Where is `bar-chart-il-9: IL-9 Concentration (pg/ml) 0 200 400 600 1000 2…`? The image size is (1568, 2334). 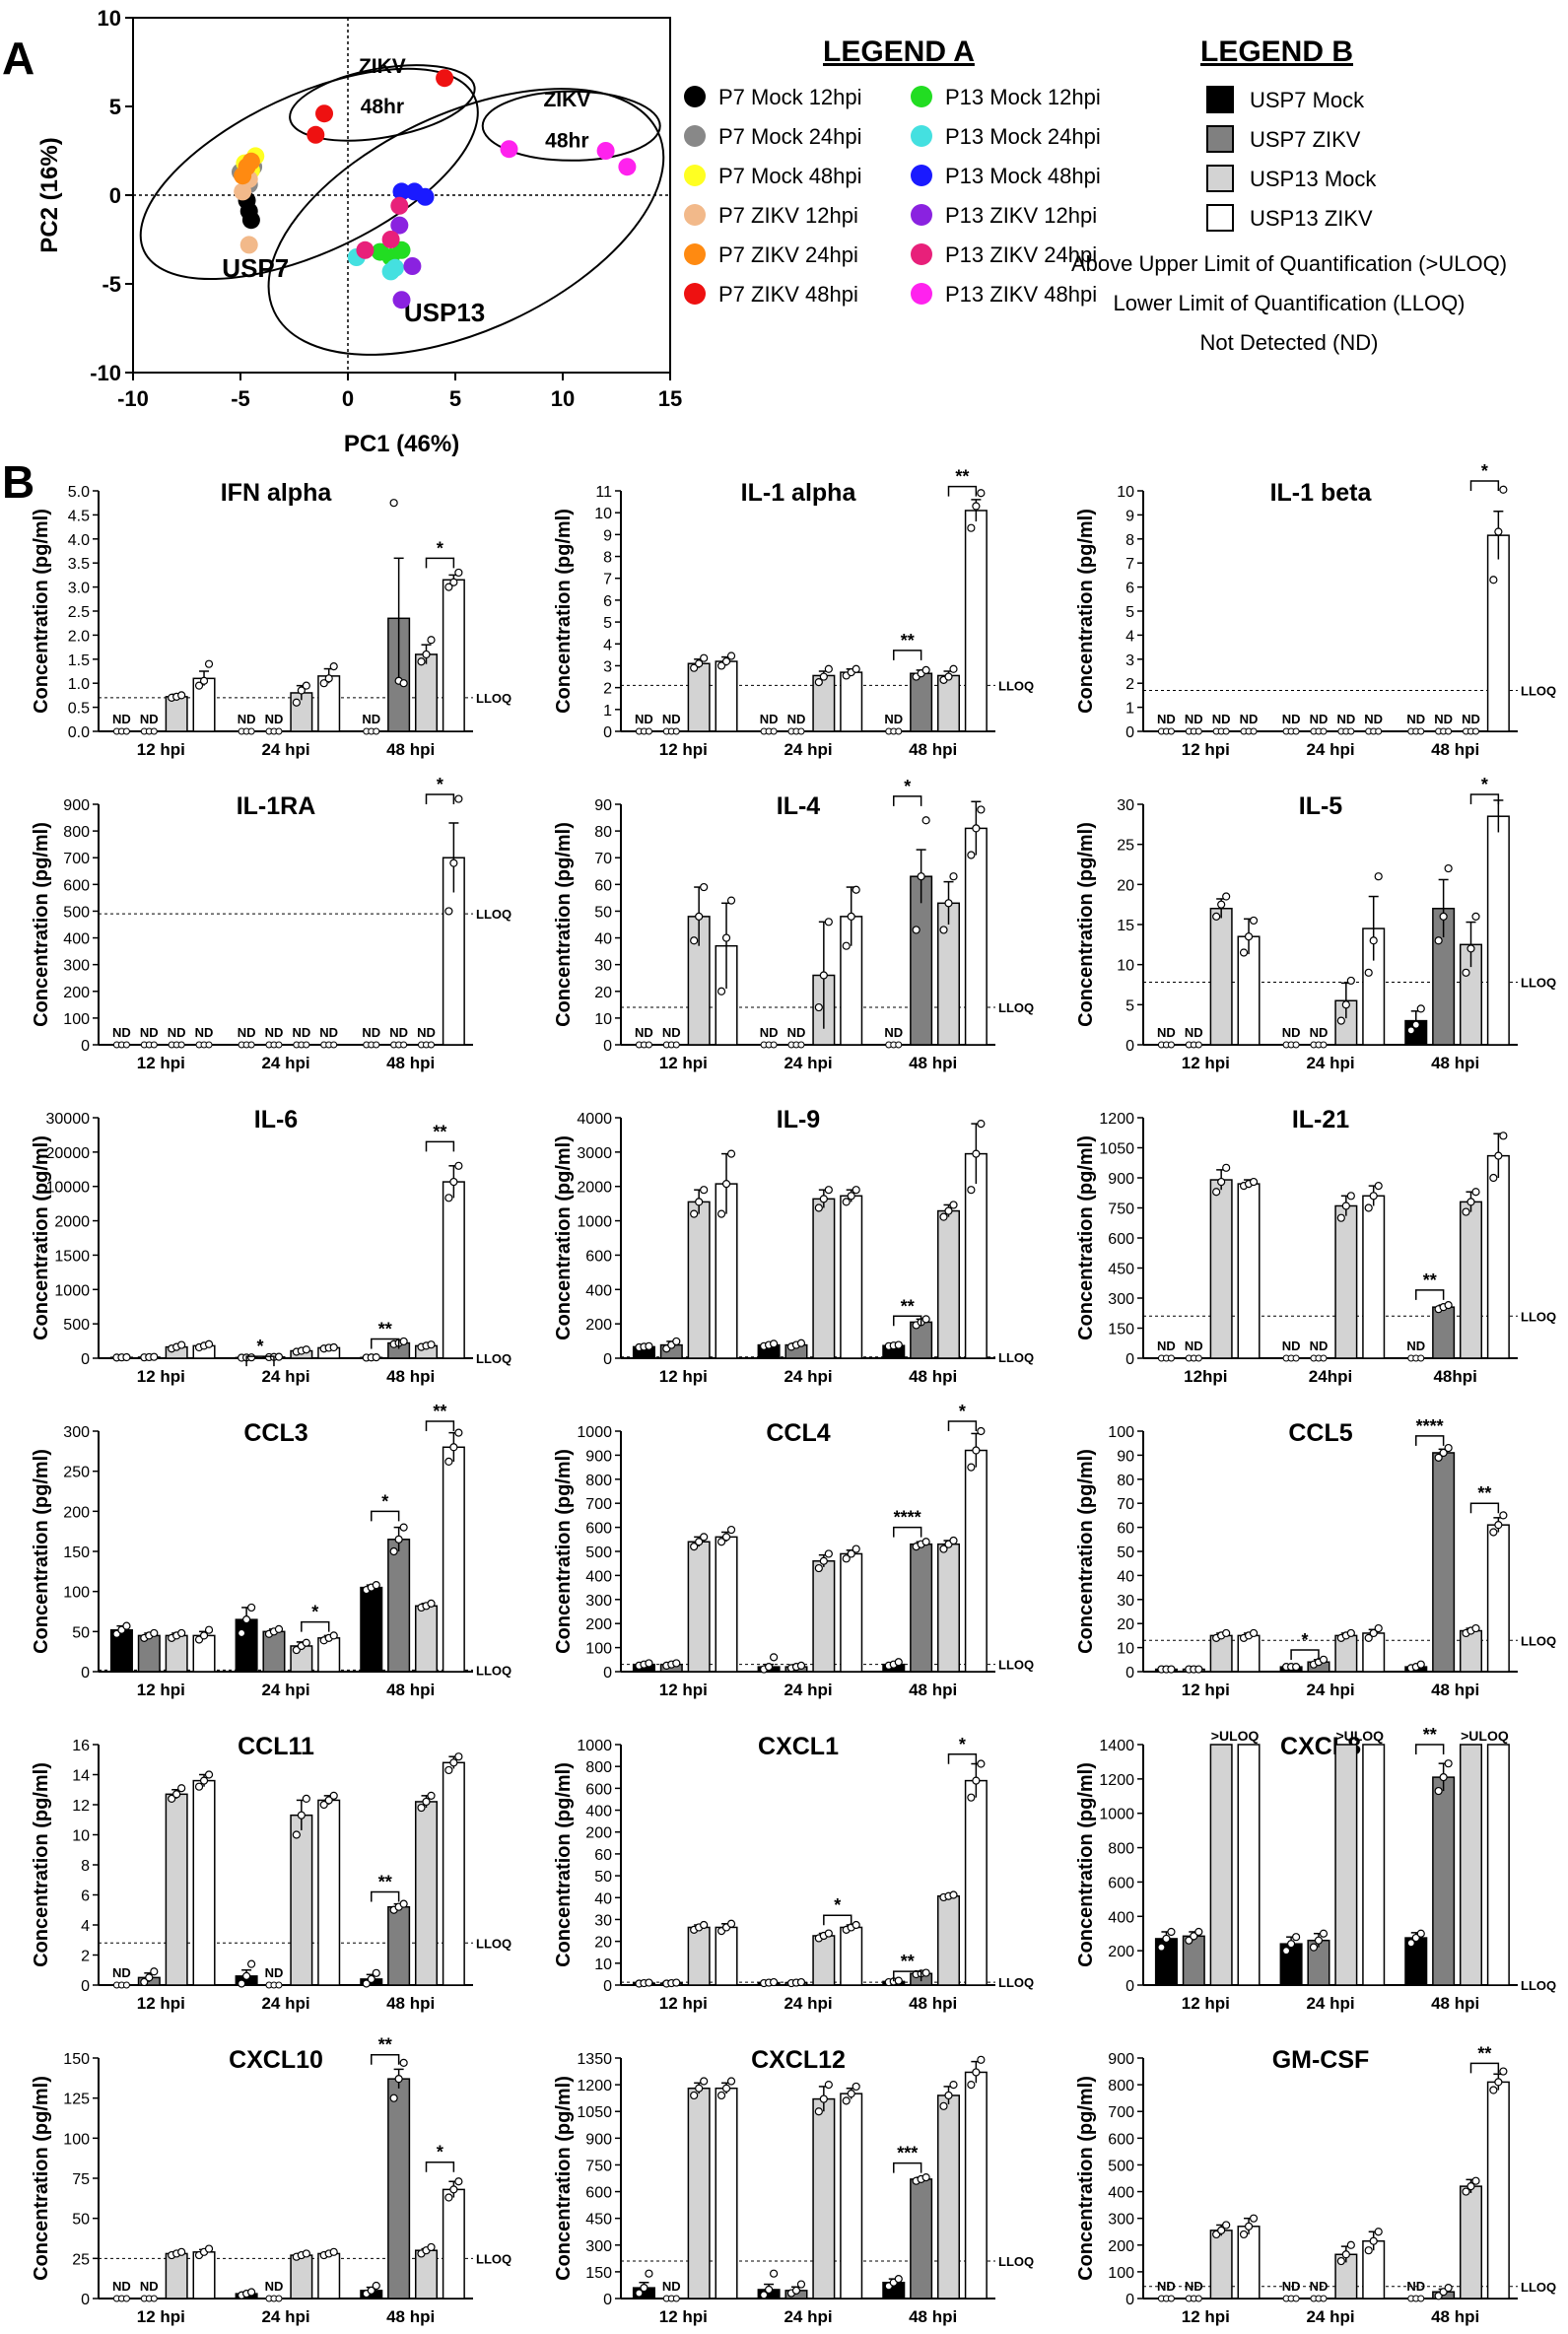
bar-chart-il-9: IL-9 Concentration (pg/ml) 0 200 400 600 1000 2… is located at coordinates (793, 1246).